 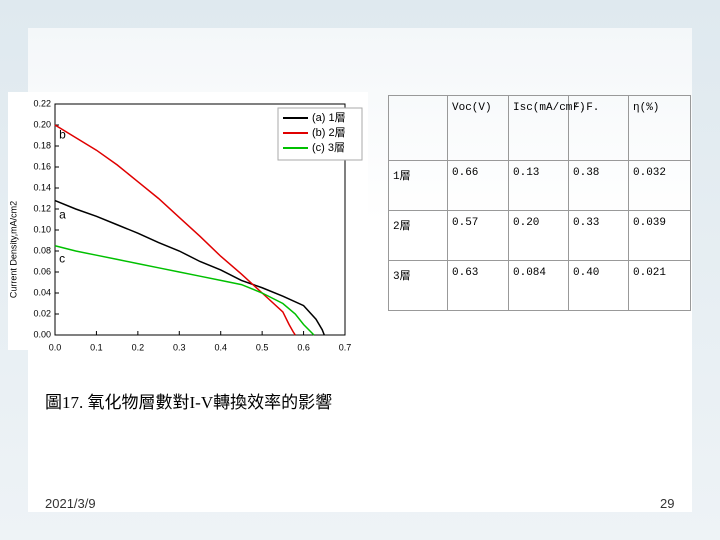 What do you see at coordinates (42, 145) in the screenshot?
I see `y-tick-label: 0.18` at bounding box center [42, 145].